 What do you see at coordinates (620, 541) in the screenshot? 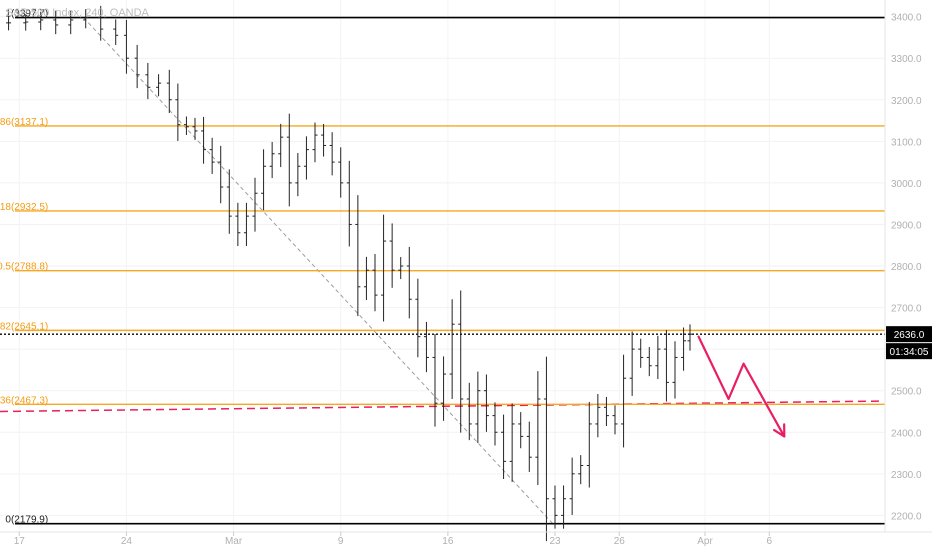
I see `time-tick-label: 26` at bounding box center [620, 541].